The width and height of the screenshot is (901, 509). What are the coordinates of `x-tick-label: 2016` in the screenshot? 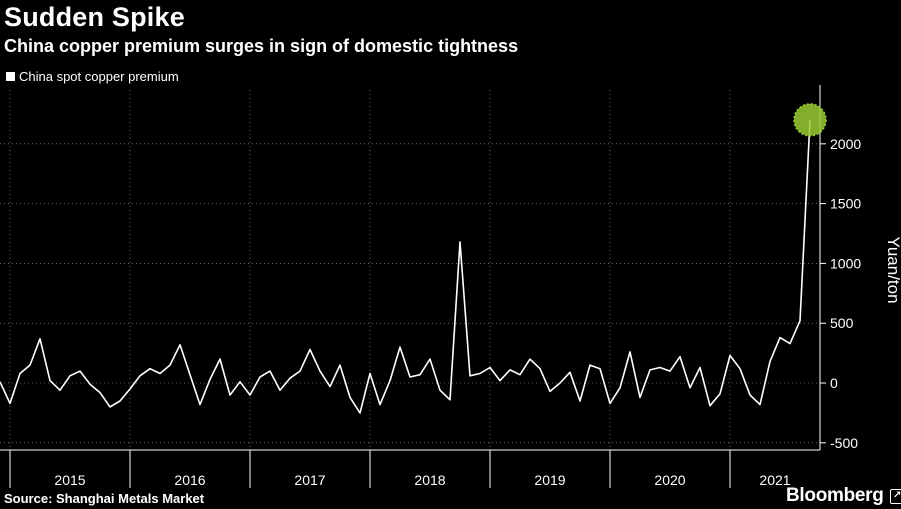 It's located at (189, 480).